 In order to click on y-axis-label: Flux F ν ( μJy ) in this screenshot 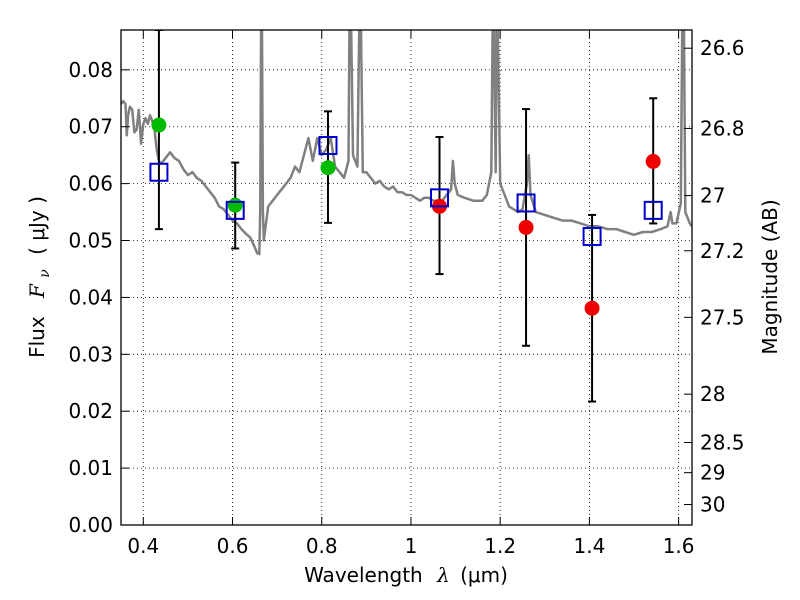, I will do `click(39, 277)`.